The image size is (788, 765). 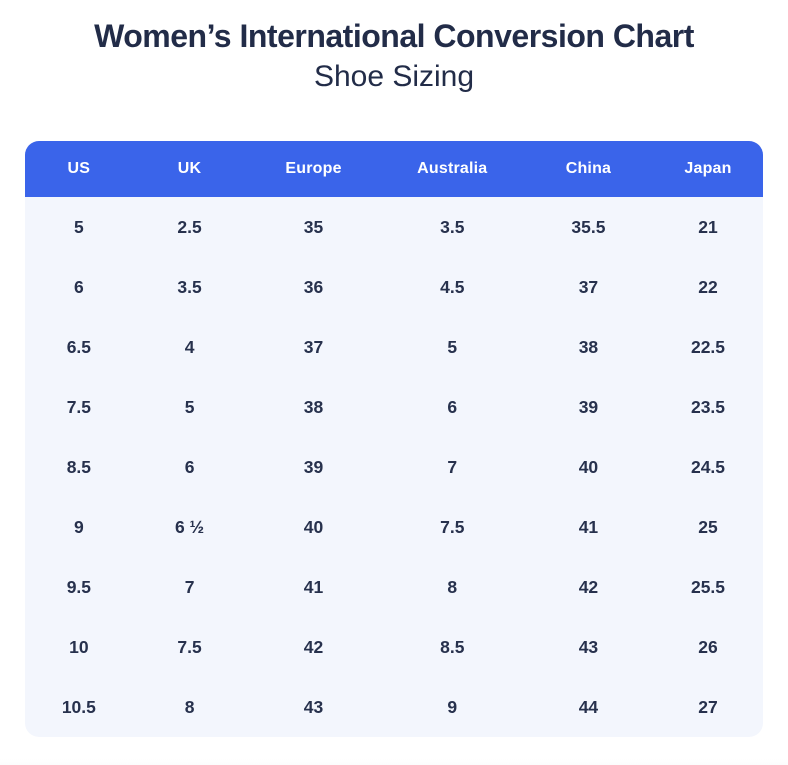 I want to click on table-row: 6 3.5 36 4.5 37 22, so click(x=394, y=287).